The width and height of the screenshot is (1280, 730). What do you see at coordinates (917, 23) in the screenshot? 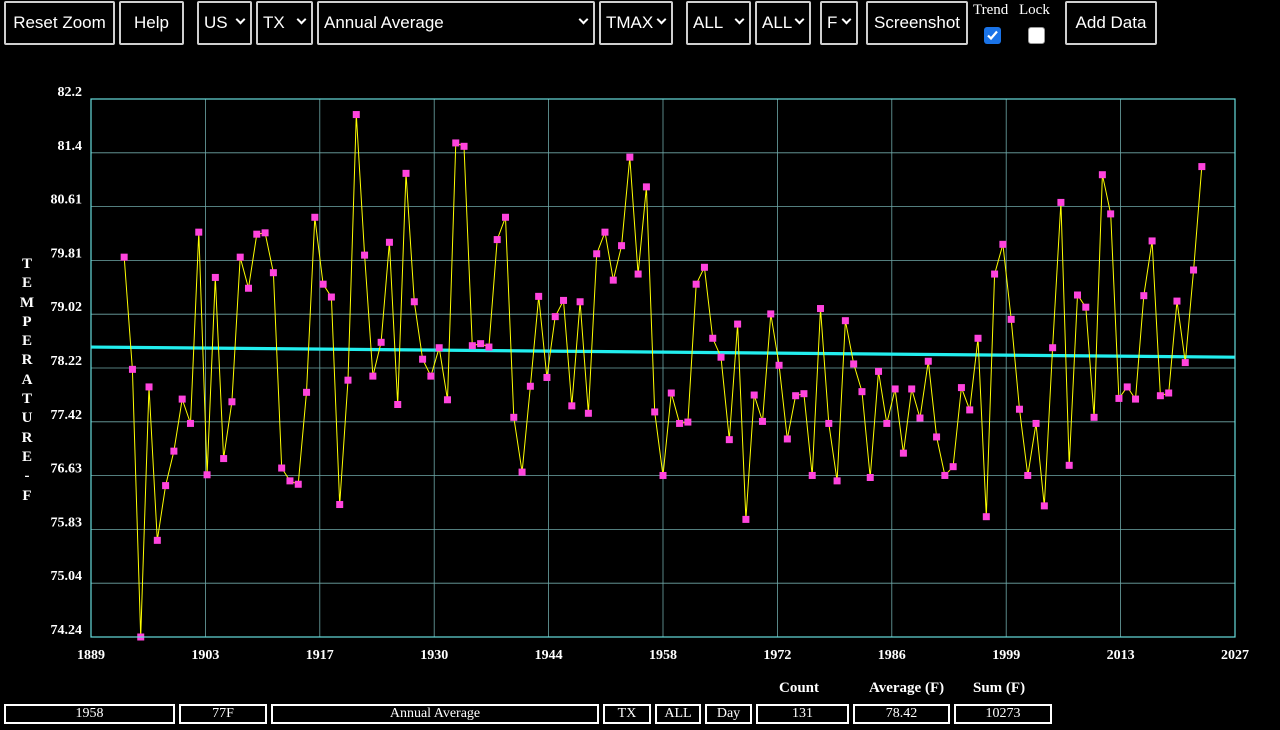
I see `screenshot-button: Screenshot` at bounding box center [917, 23].